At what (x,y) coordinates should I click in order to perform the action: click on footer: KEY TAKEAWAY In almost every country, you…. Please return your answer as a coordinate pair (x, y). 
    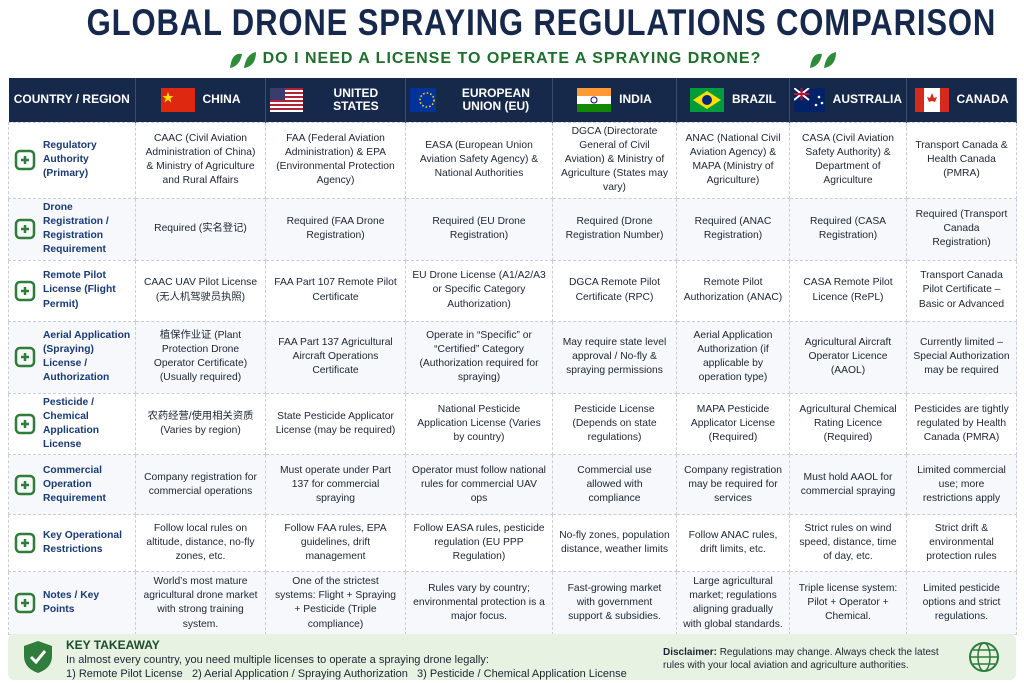
    Looking at the image, I should click on (512, 657).